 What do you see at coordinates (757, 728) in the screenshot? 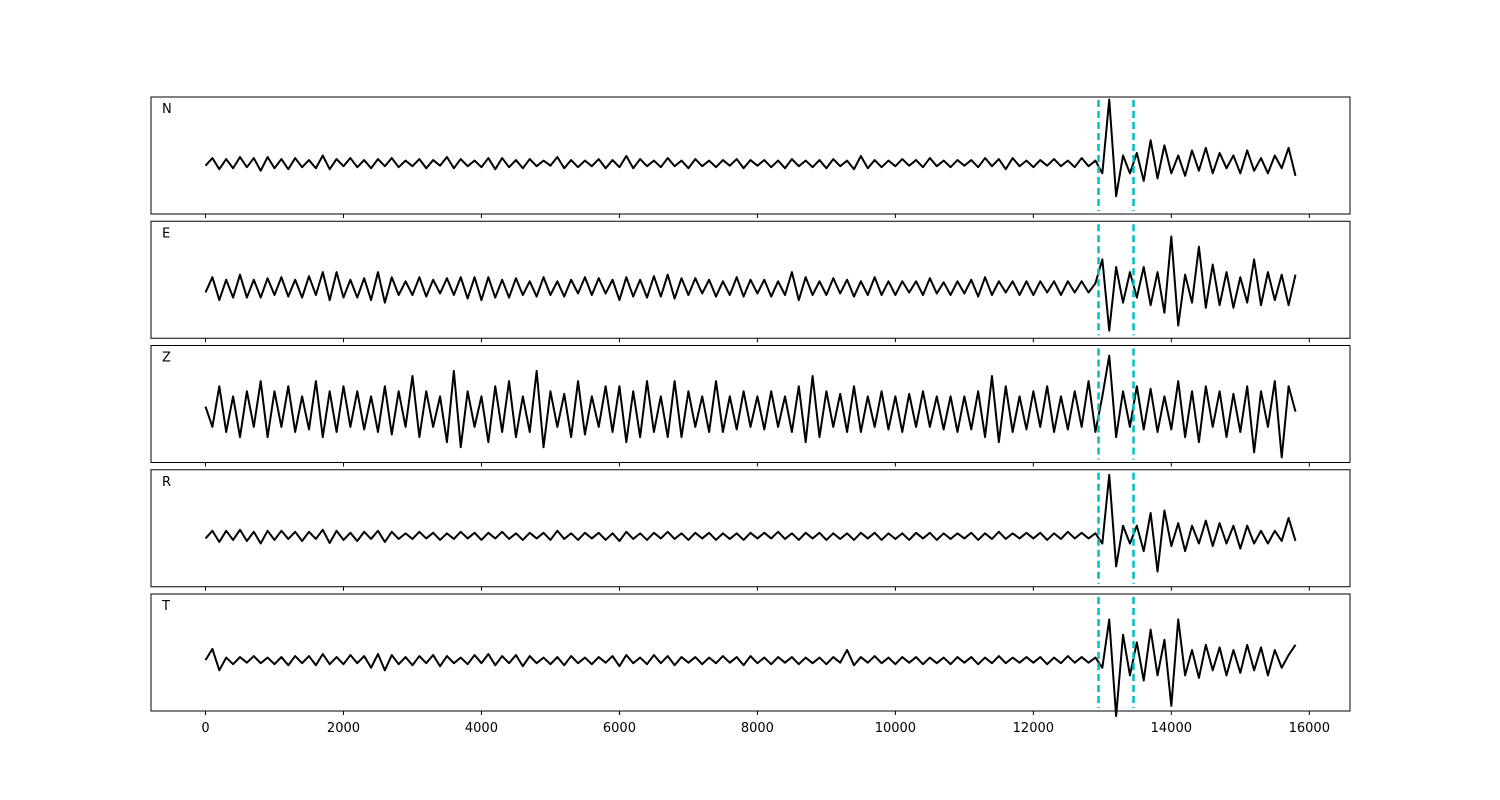
I see `x-tick-label: 8000` at bounding box center [757, 728].